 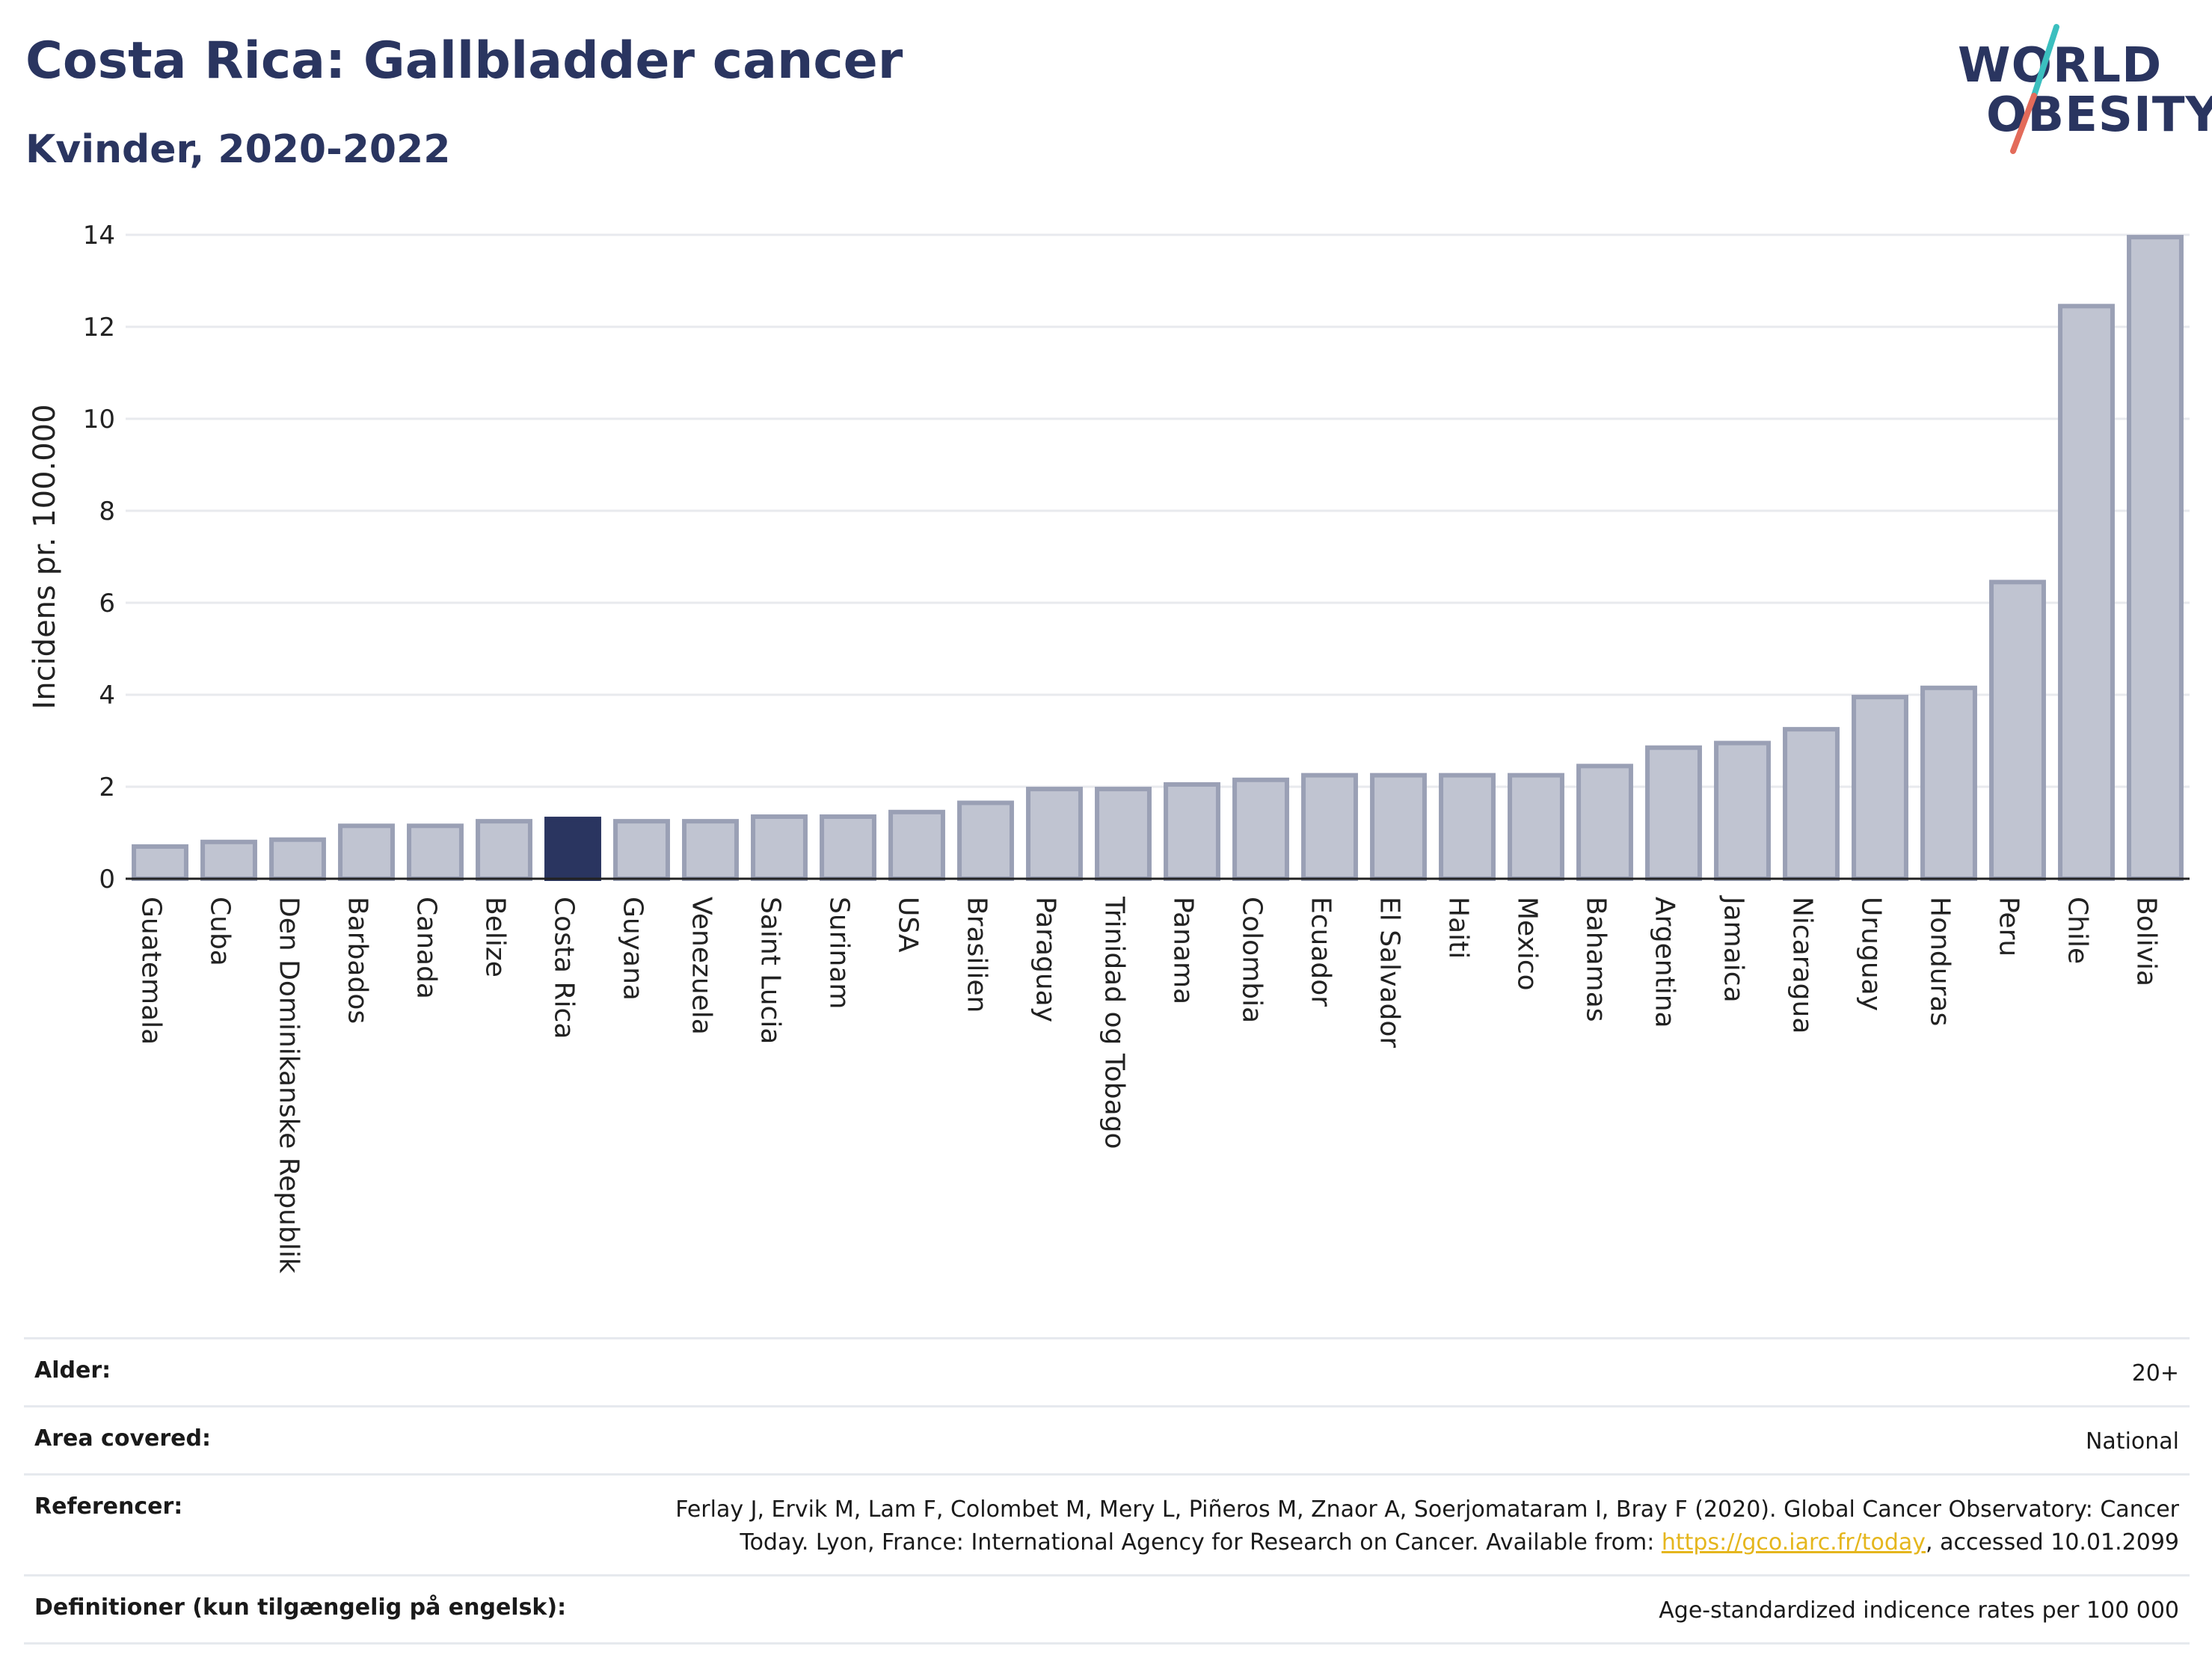 What do you see at coordinates (220, 931) in the screenshot?
I see `x-tick-label: Cuba` at bounding box center [220, 931].